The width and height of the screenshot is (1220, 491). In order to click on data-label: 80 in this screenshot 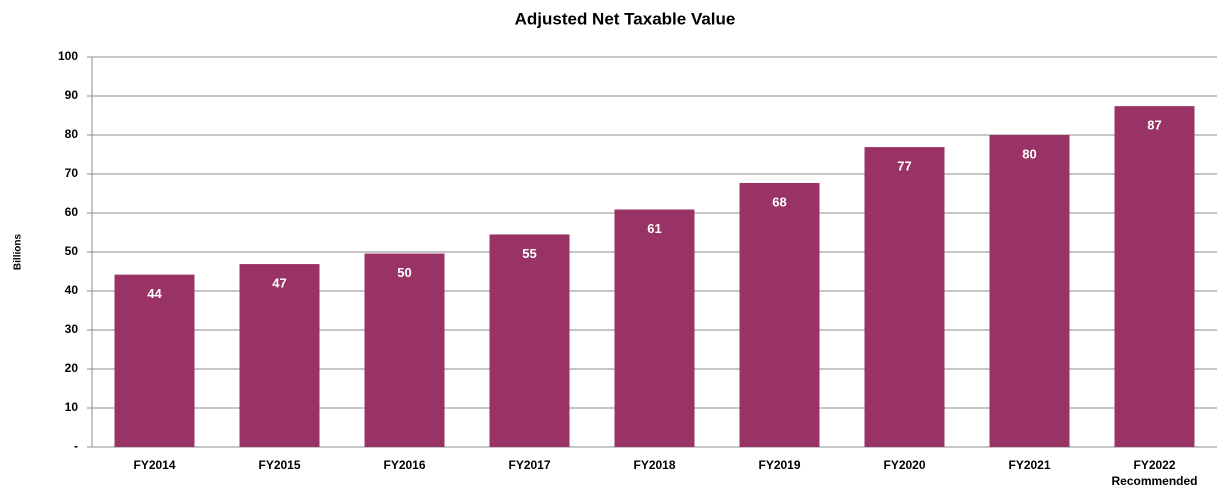, I will do `click(1029, 153)`.